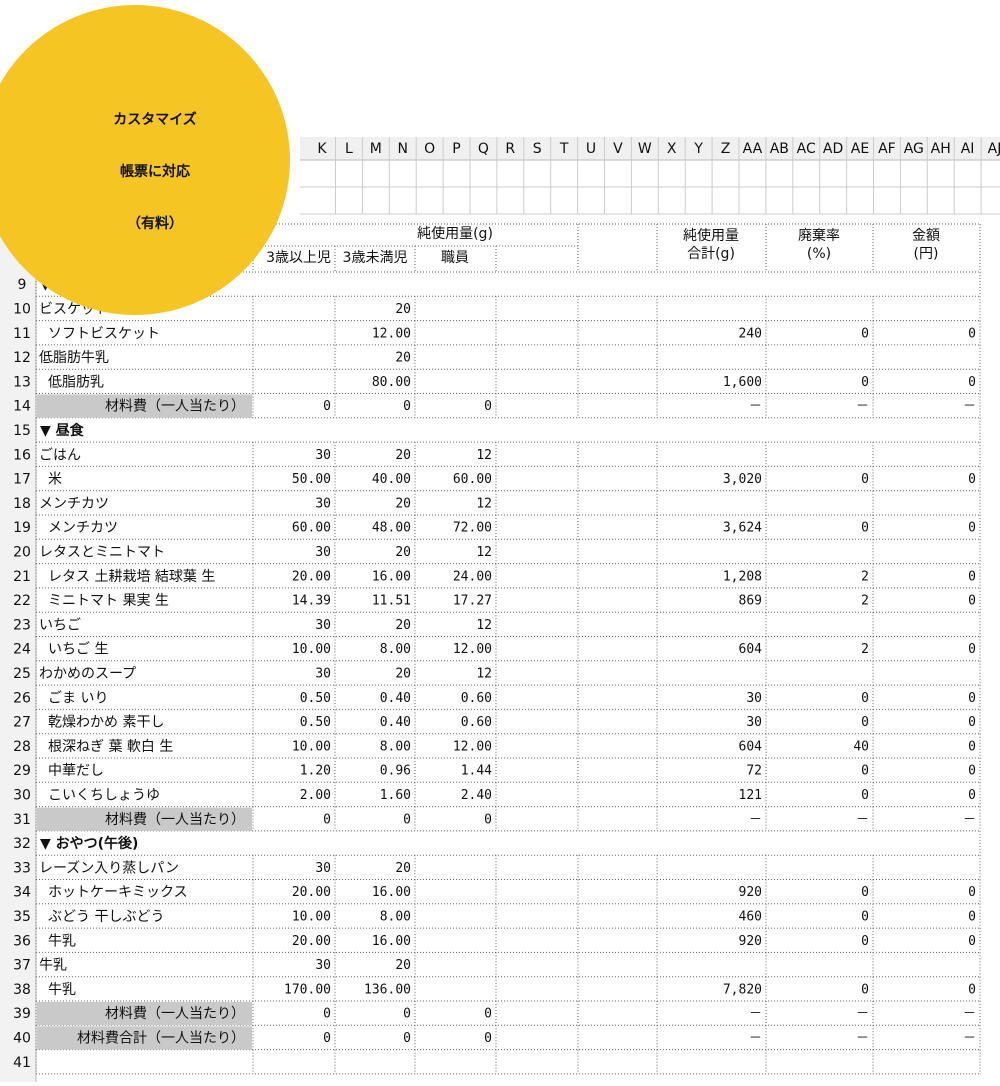 This screenshot has height=1086, width=1000. What do you see at coordinates (472, 601) in the screenshot?
I see `cell-value: 17.27` at bounding box center [472, 601].